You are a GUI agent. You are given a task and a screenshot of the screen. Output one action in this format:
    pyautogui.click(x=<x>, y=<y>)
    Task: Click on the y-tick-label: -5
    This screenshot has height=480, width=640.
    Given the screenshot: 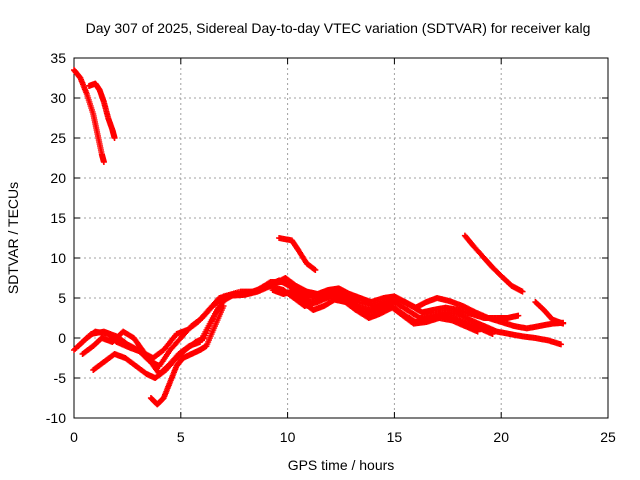 What is the action you would take?
    pyautogui.click(x=60, y=378)
    